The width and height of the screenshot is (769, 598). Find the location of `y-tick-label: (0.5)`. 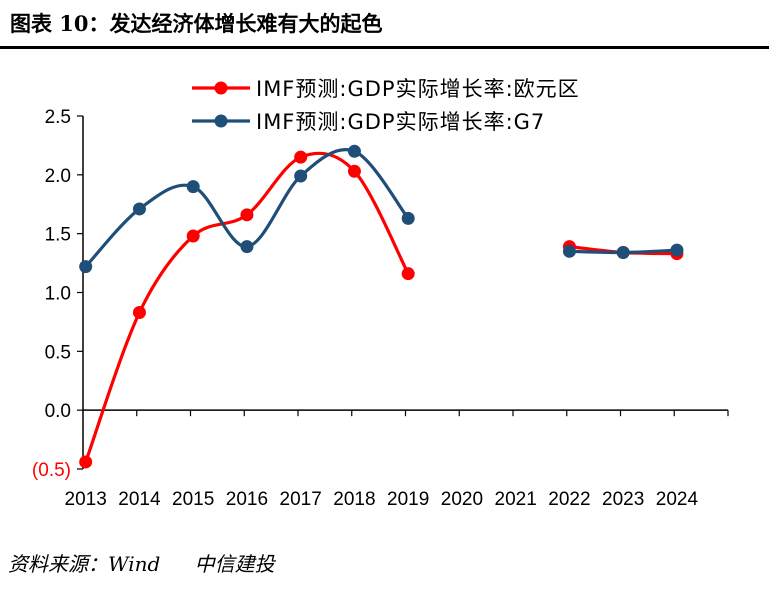

y-tick-label: (0.5) is located at coordinates (51, 470).